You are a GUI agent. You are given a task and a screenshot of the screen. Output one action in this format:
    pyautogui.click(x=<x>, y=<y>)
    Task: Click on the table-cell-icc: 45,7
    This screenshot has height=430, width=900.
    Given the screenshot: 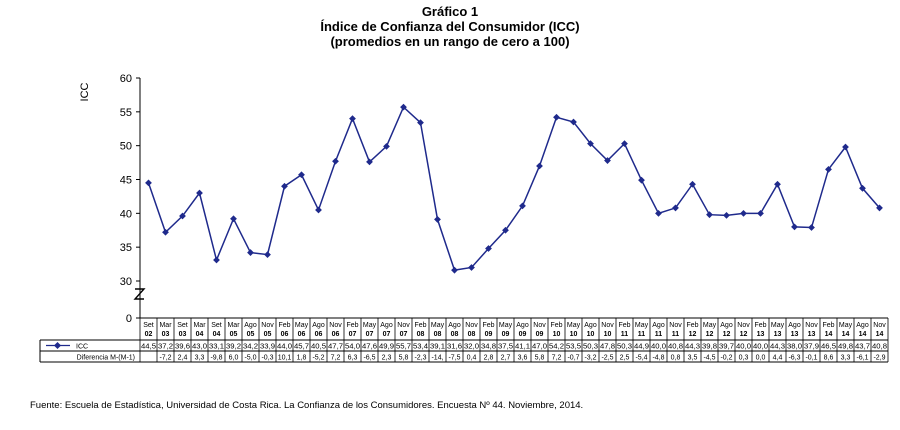 What is the action you would take?
    pyautogui.click(x=301, y=347)
    